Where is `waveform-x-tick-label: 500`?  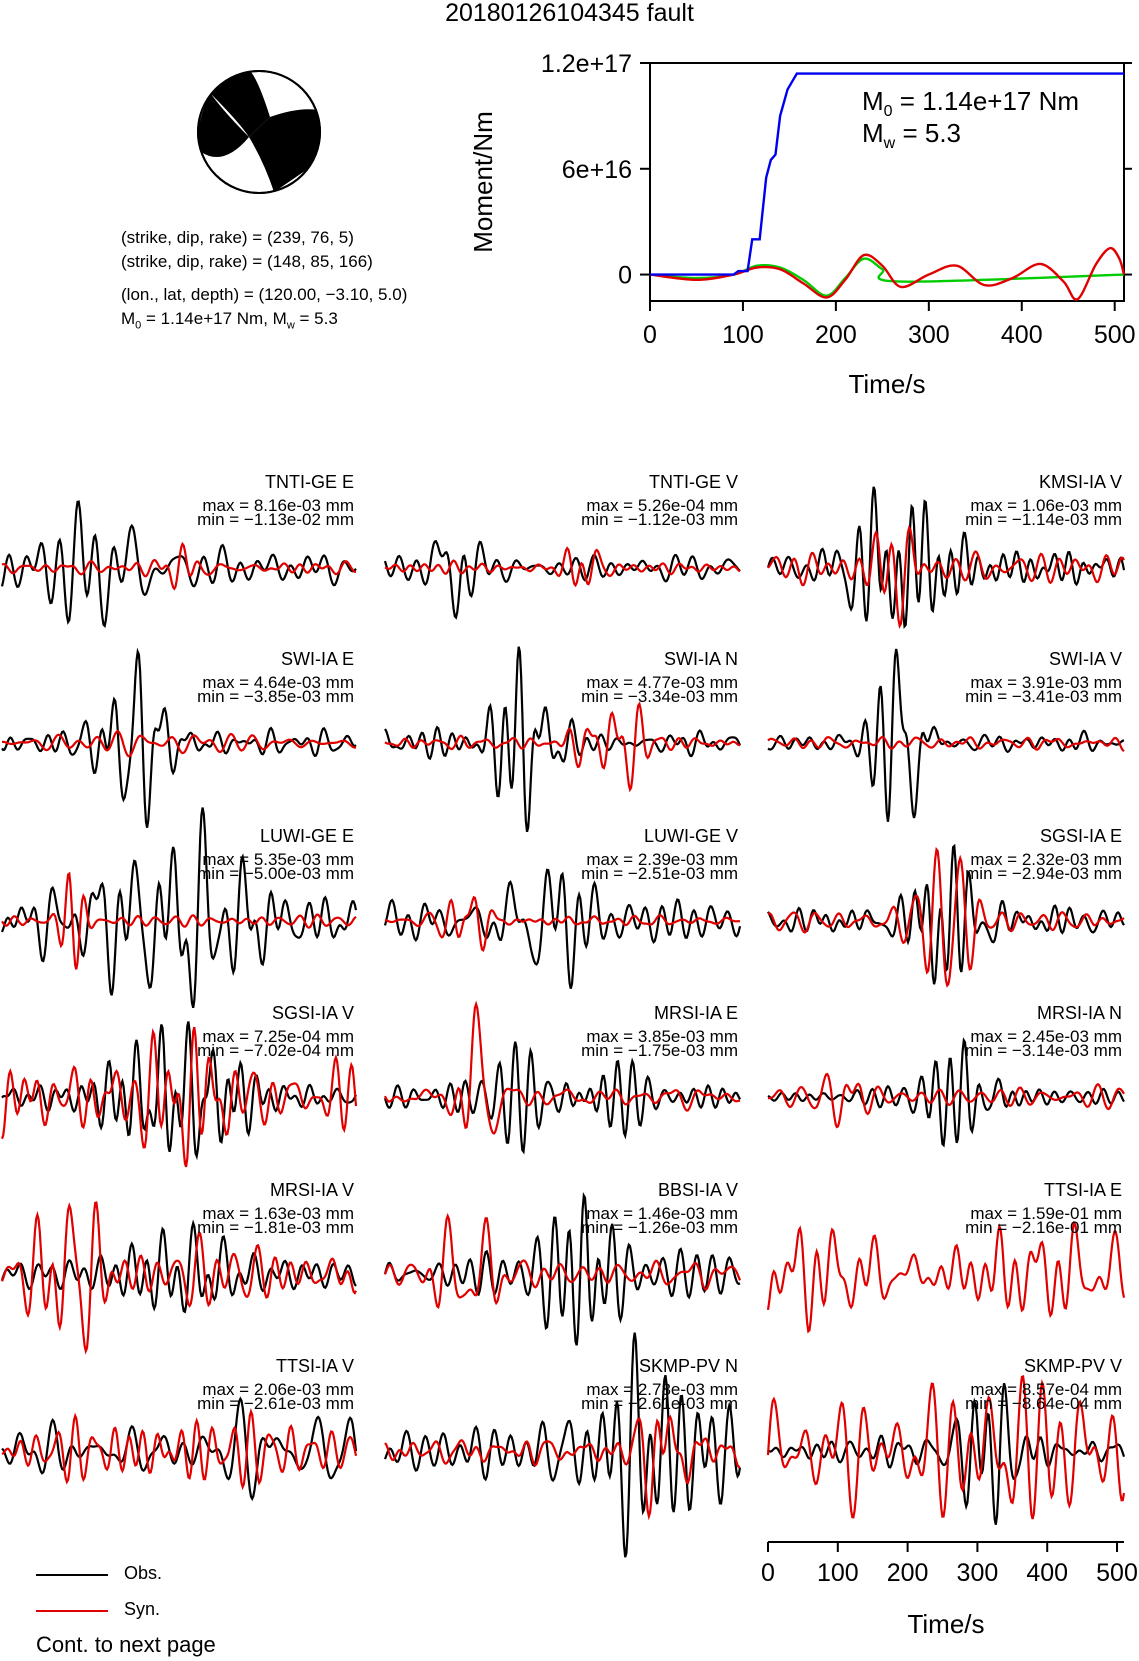 waveform-x-tick-label: 500 is located at coordinates (1117, 1573).